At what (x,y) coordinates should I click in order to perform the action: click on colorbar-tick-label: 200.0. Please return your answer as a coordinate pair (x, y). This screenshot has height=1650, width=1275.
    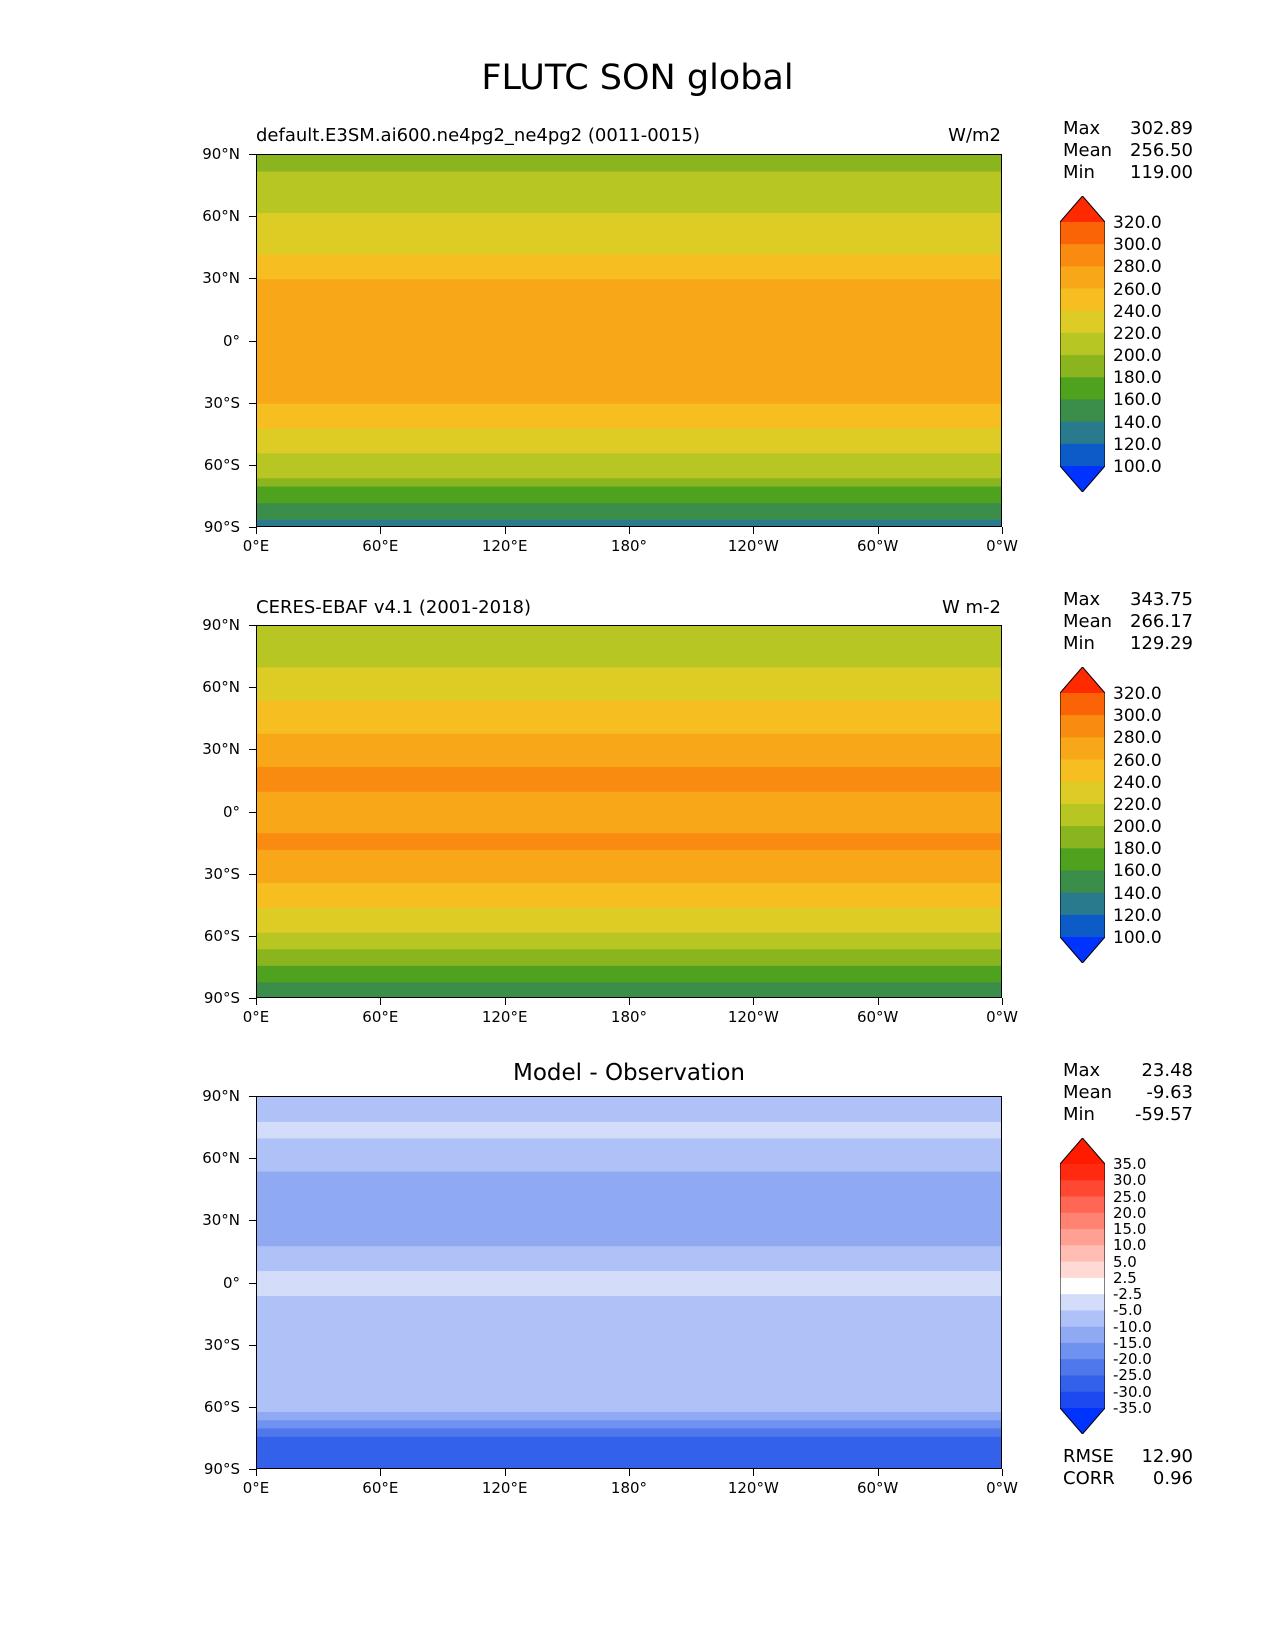
    Looking at the image, I should click on (1137, 356).